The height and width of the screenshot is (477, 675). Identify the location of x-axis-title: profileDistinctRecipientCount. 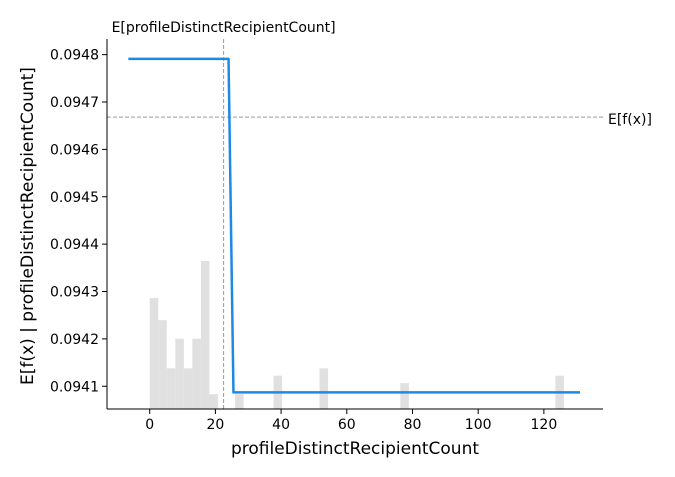
(355, 449).